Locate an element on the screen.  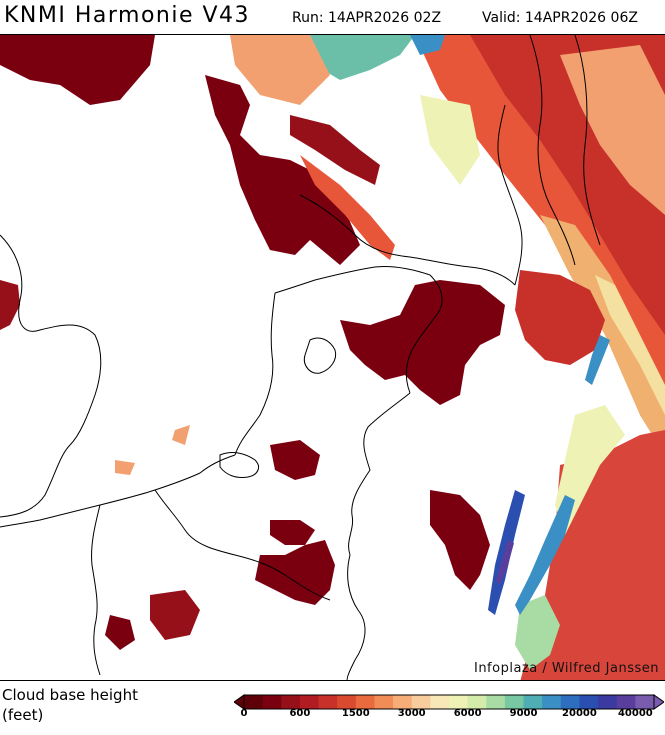
cloud-patch-blue-north is located at coordinates (427, 45).